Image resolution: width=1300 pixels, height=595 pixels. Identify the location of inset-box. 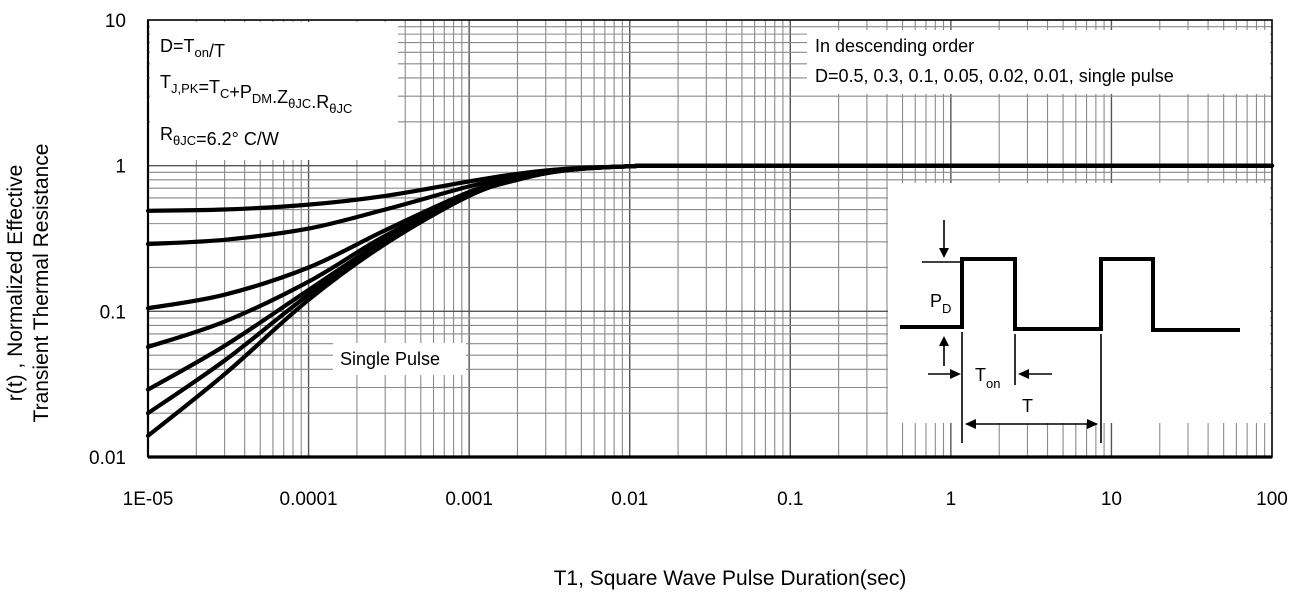
(1079, 303).